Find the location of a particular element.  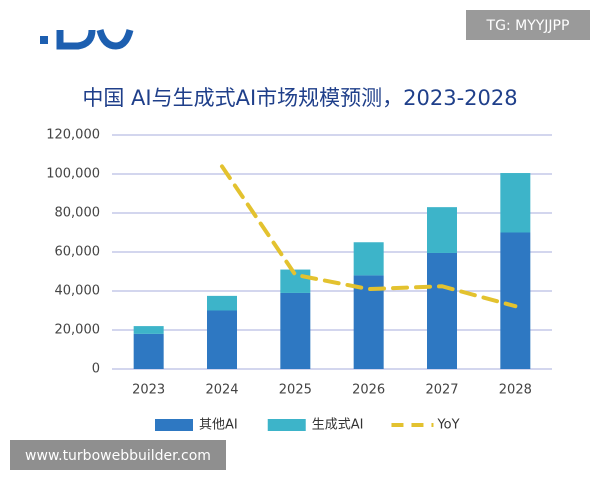

chart-title: 中国 AI与生成式AI市场规模预测，2023-2028 is located at coordinates (299, 98).